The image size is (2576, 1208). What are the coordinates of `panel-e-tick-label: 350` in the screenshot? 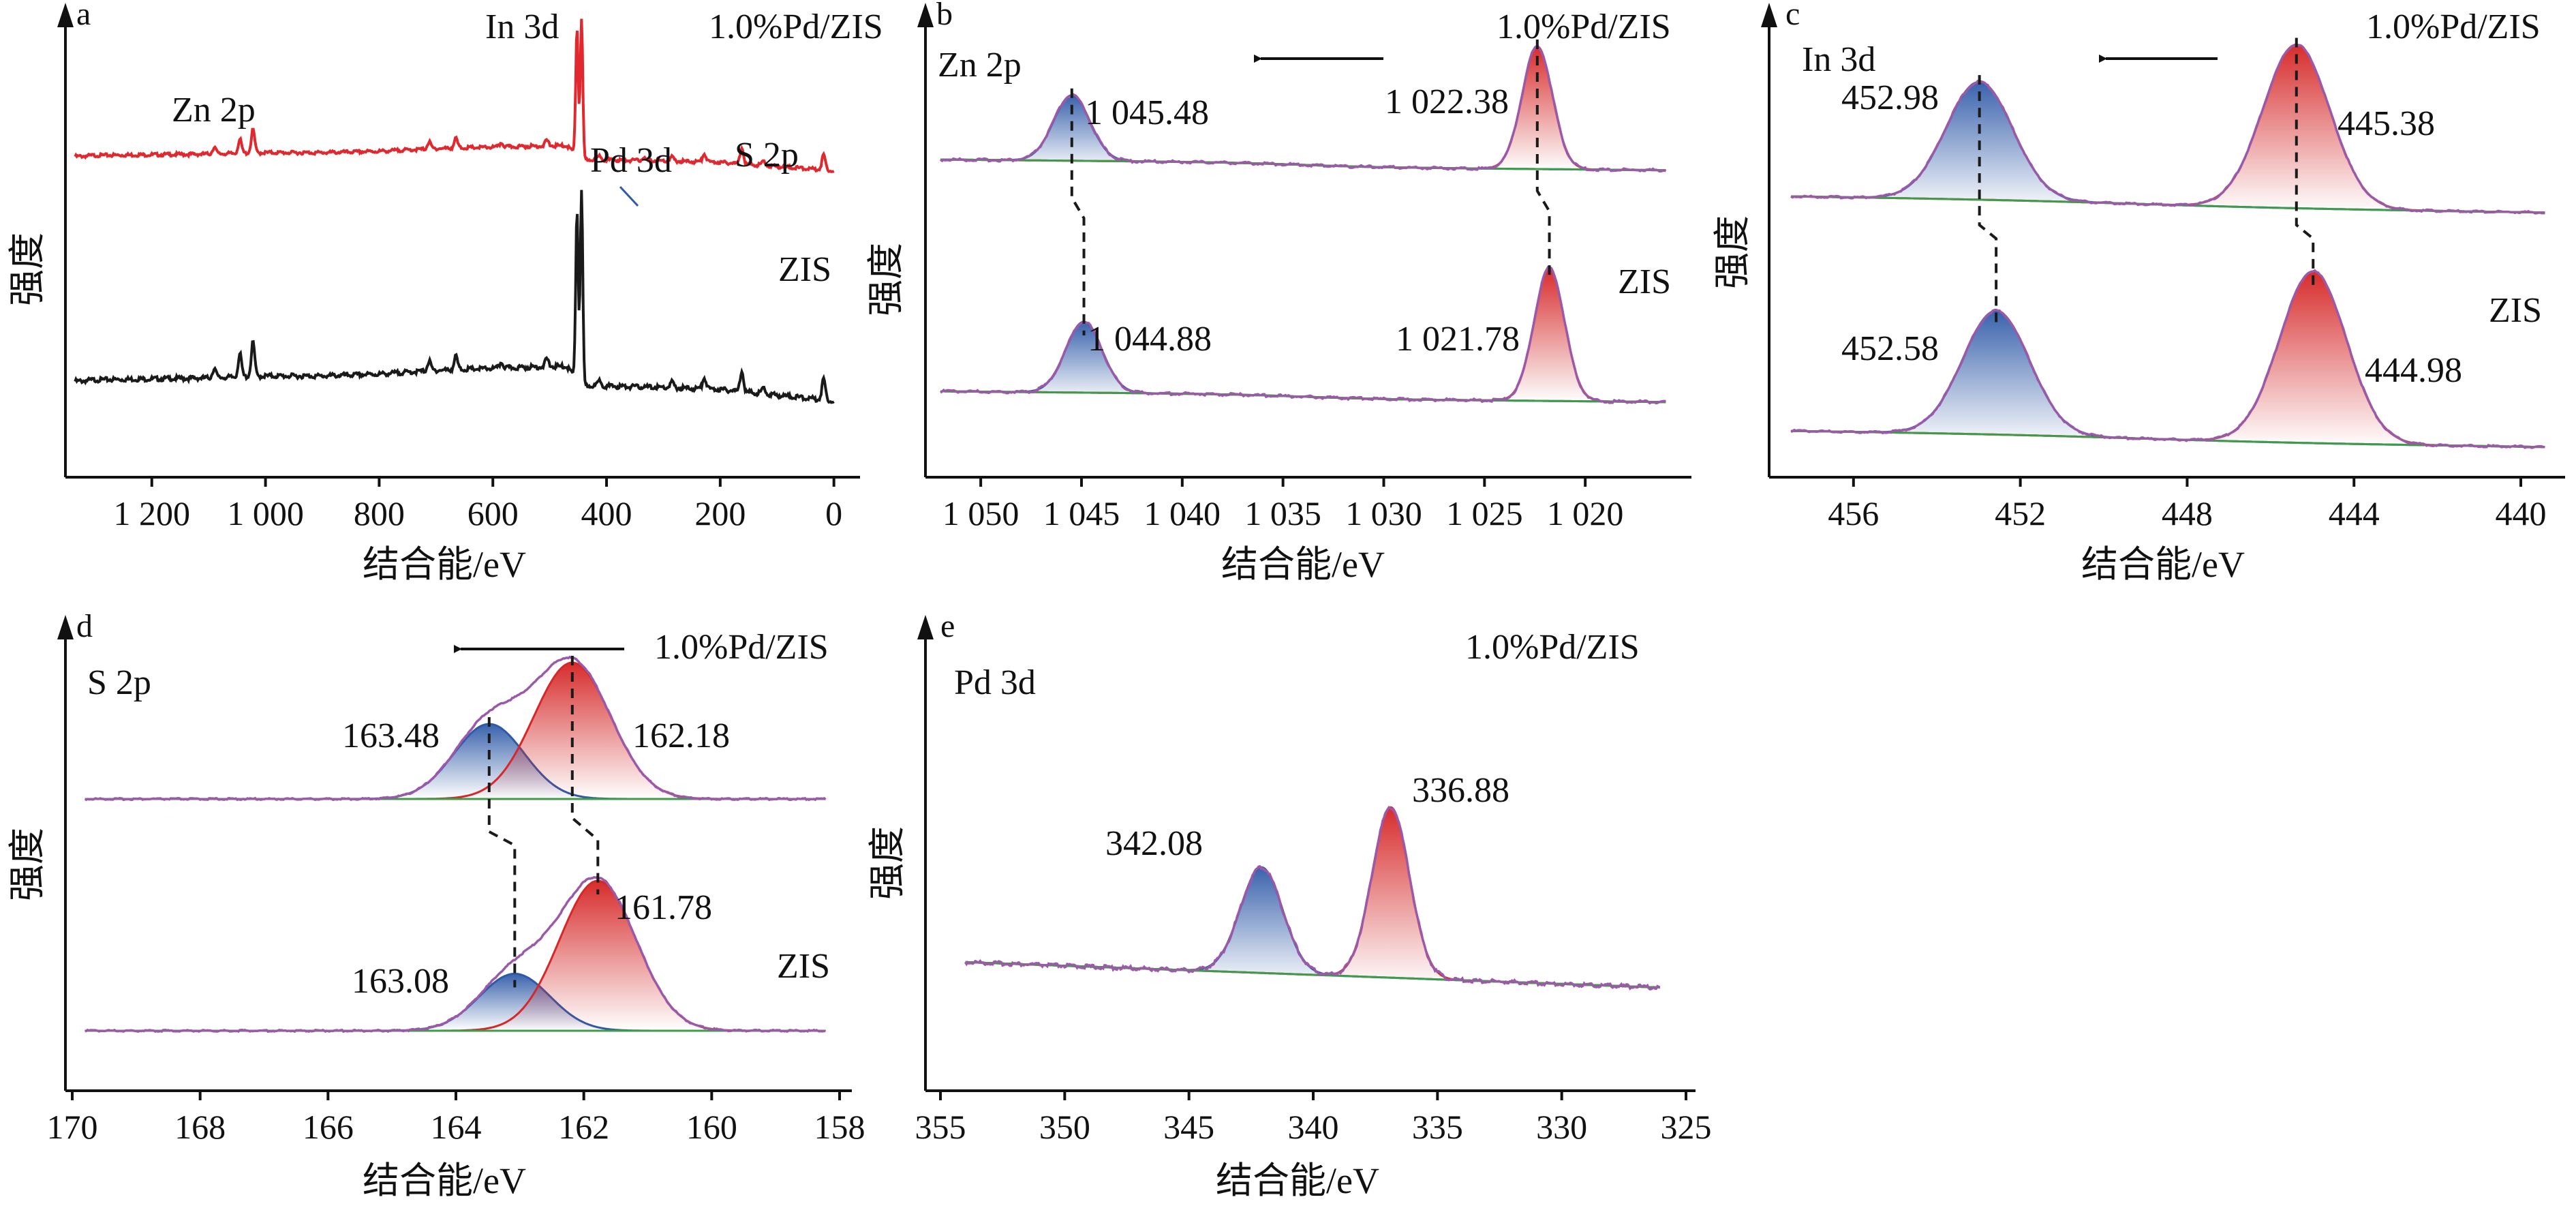 It's located at (1064, 1127).